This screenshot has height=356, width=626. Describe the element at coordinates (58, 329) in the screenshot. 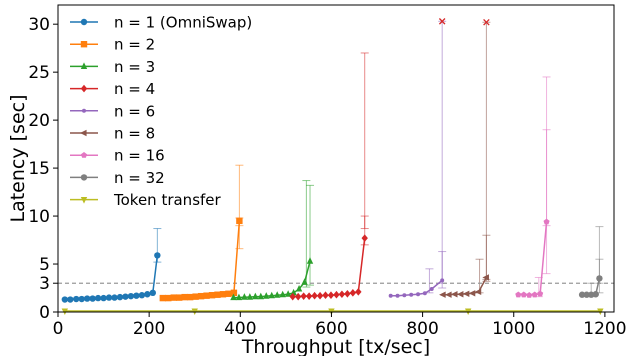

I see `x-tick-label: 0` at that location.